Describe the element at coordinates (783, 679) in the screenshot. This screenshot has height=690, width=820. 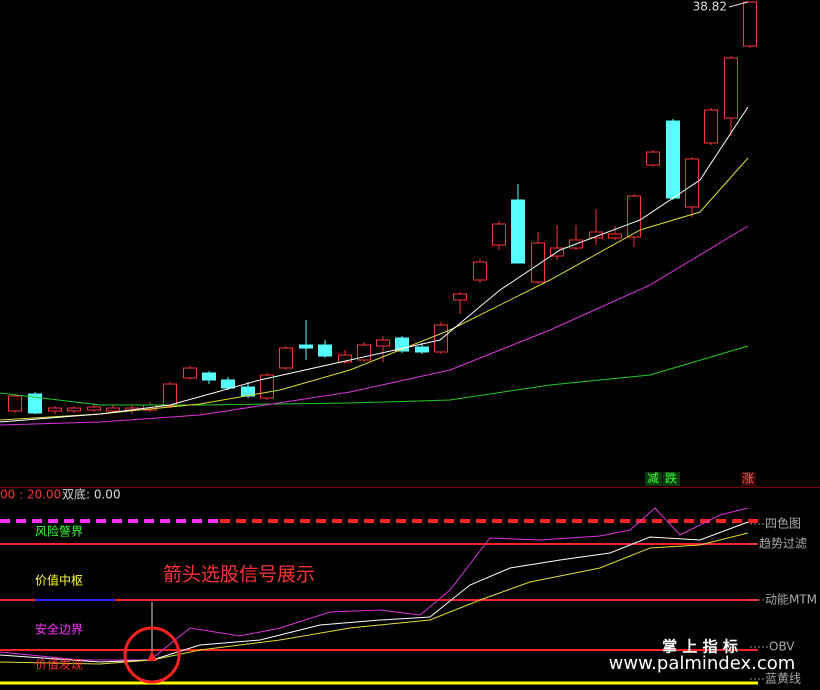
I see `right-label: 蓝黄线` at that location.